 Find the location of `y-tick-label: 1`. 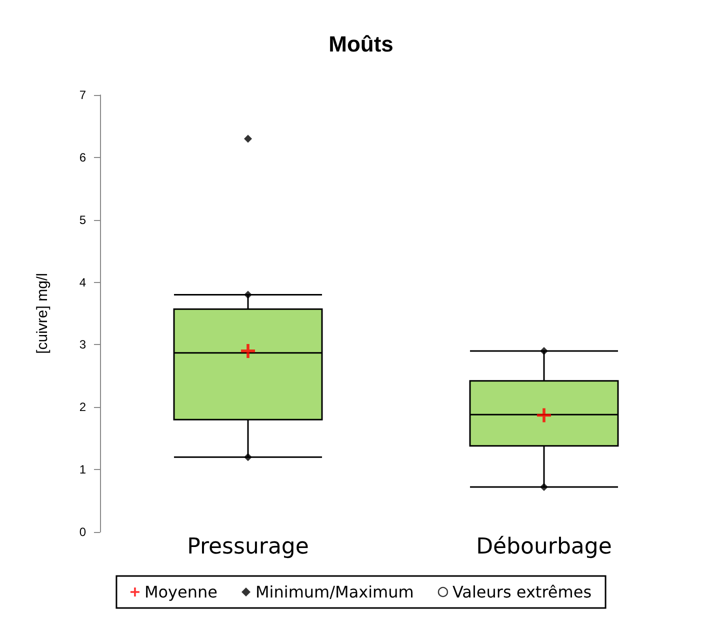

y-tick-label: 1 is located at coordinates (82, 469).